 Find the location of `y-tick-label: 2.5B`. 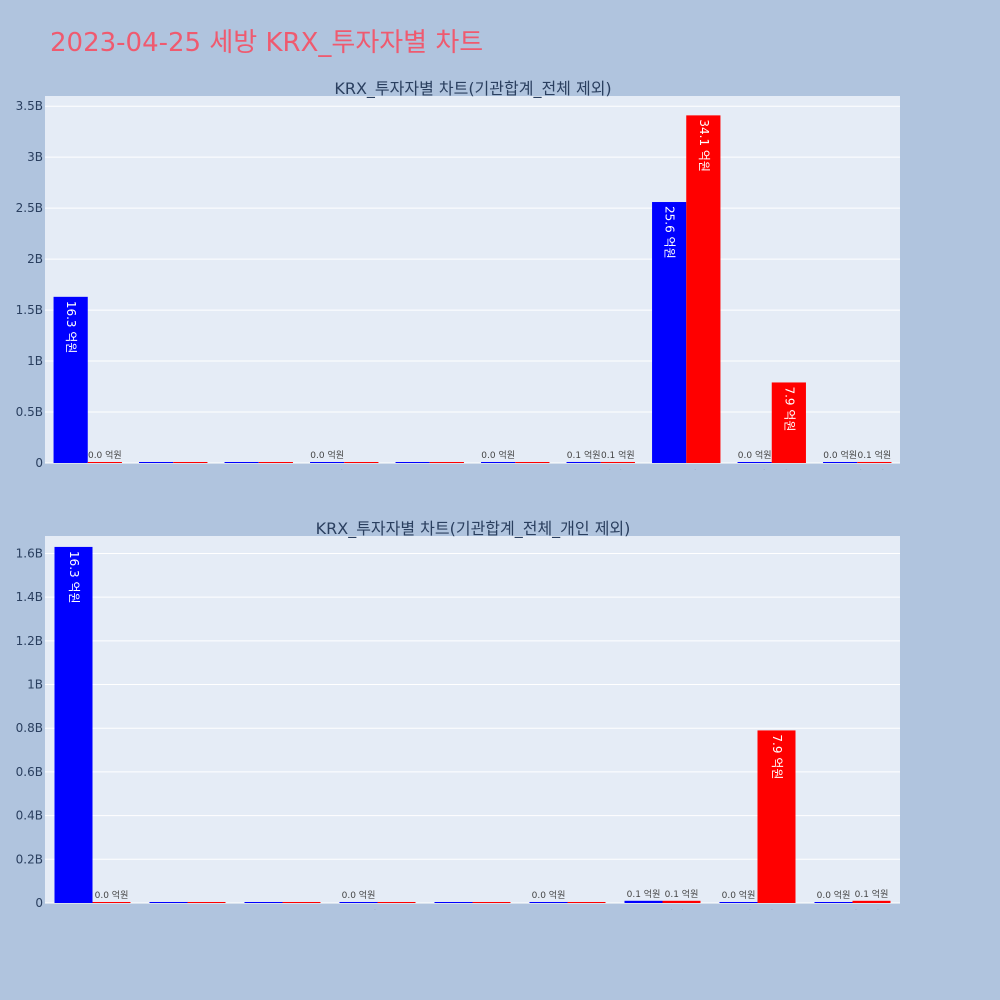

y-tick-label: 2.5B is located at coordinates (29, 208).